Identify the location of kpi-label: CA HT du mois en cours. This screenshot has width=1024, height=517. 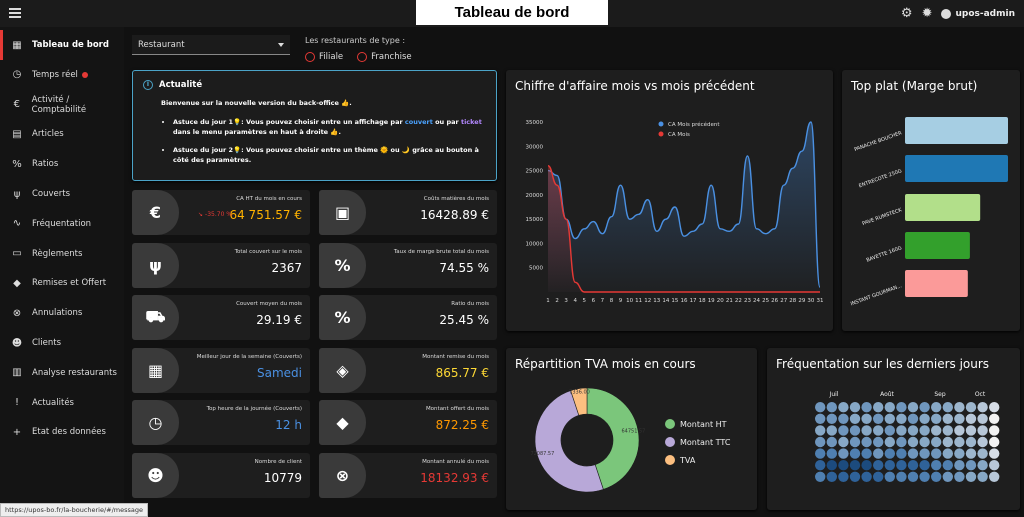
(269, 199).